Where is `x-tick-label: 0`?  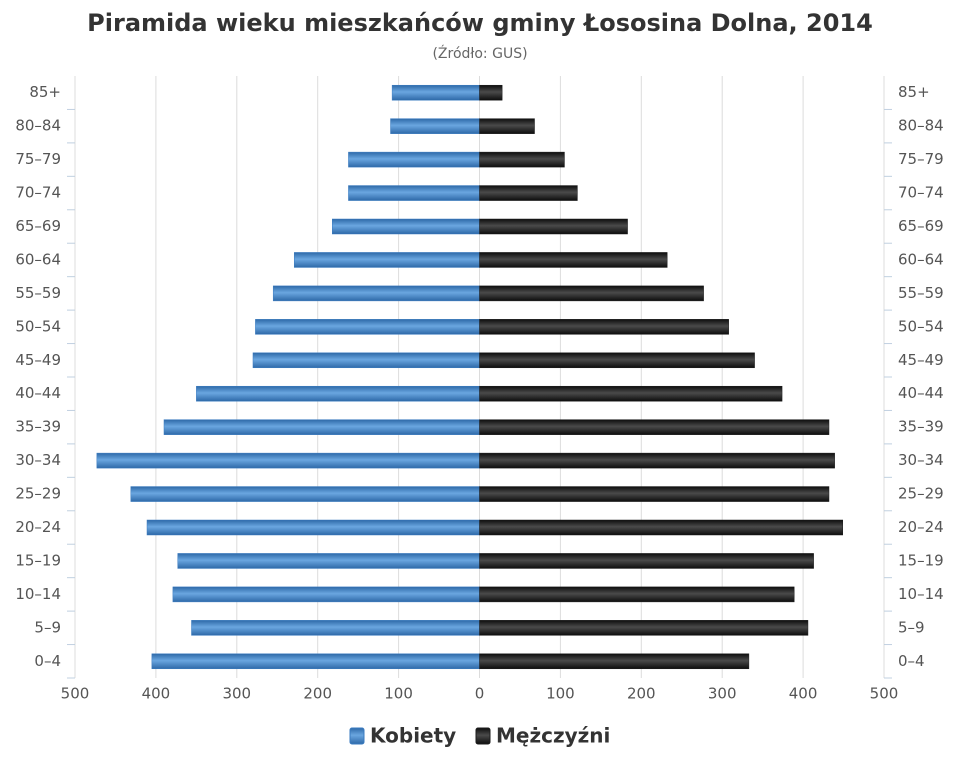
x-tick-label: 0 is located at coordinates (480, 694).